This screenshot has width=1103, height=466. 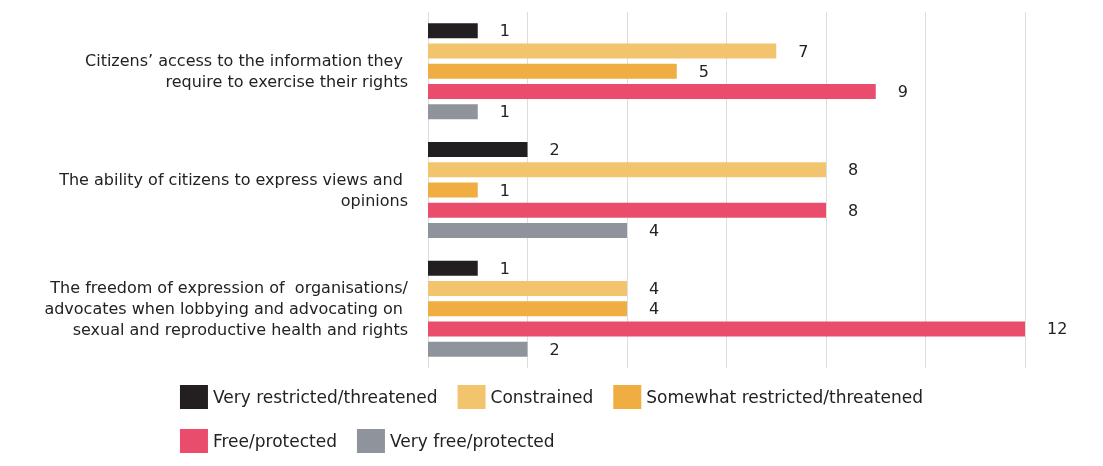 I want to click on y-tick-label: Citizens’ access to the information they require to exercise their rights, so click(x=246, y=71).